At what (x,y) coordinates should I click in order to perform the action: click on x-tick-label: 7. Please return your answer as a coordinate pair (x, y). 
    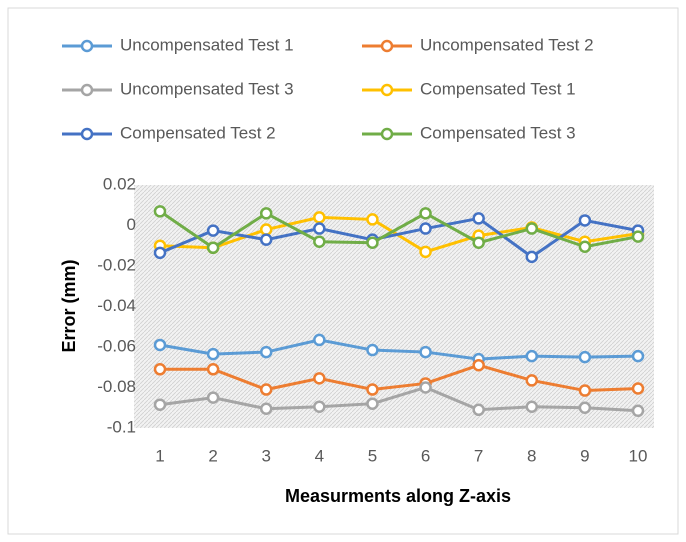
    Looking at the image, I should click on (478, 455).